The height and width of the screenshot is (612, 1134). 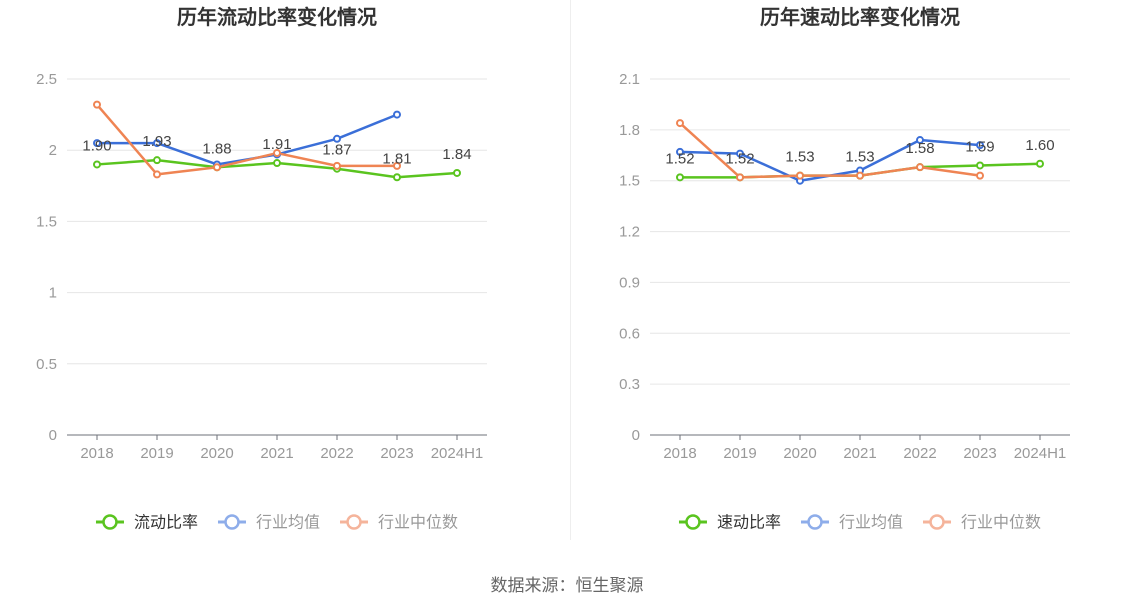 I want to click on legend-label: 流动比率, so click(x=166, y=523).